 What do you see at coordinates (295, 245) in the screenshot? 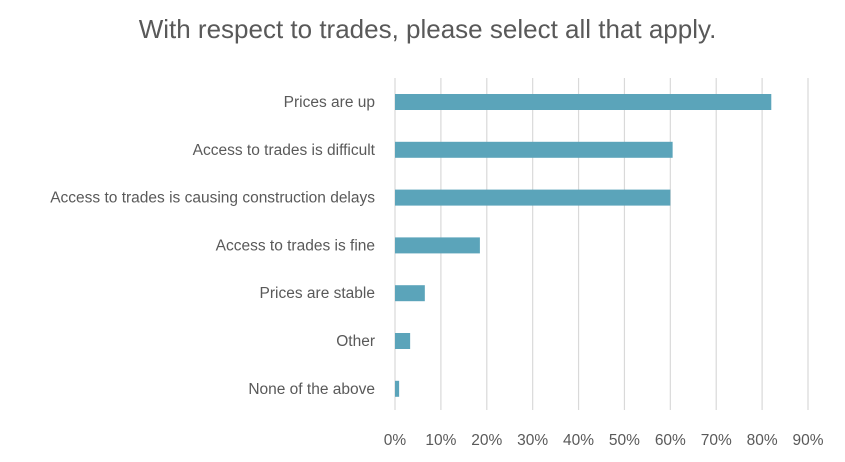
I see `category-label: Access to trades is fine` at bounding box center [295, 245].